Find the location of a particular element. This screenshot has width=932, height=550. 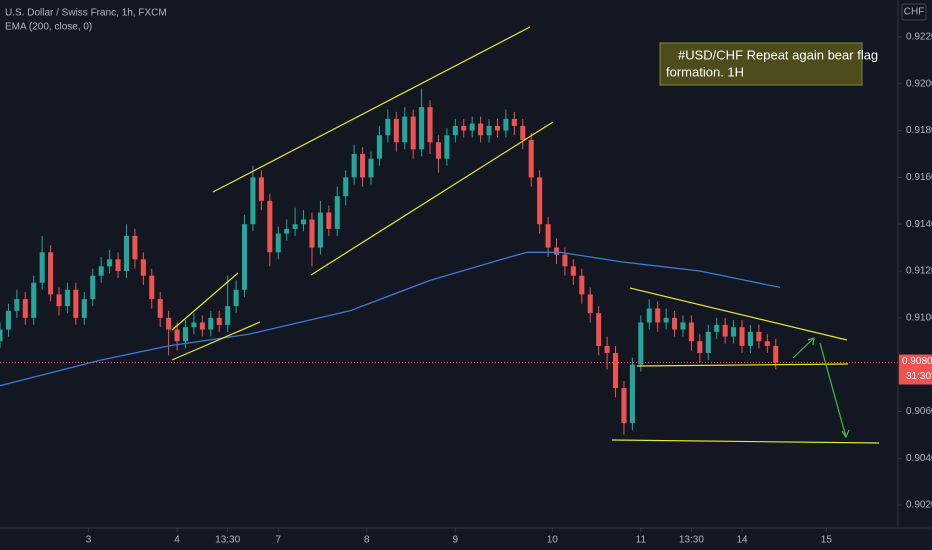

x-tick-label: 9 is located at coordinates (456, 540).